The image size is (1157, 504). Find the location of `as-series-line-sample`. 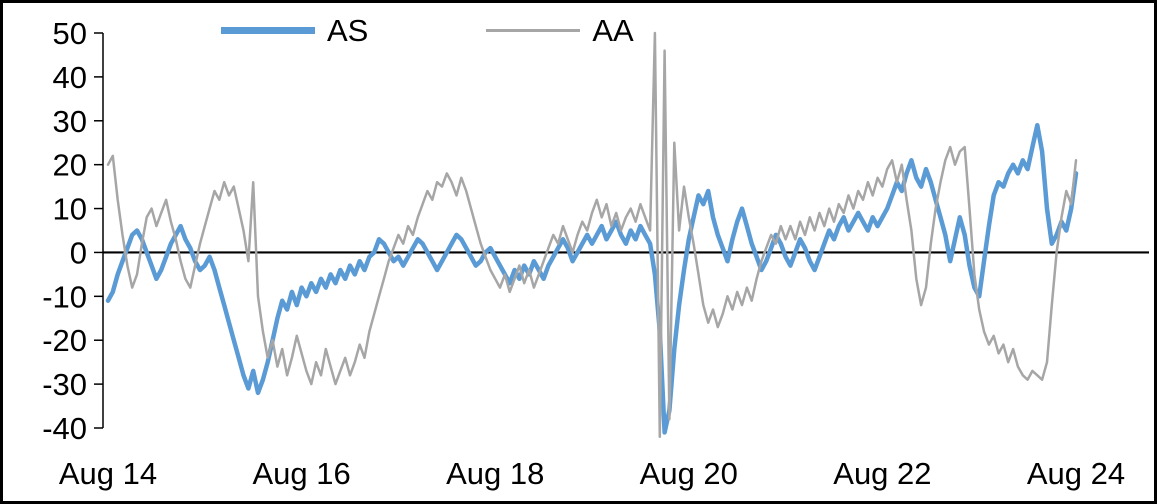

as-series-line-sample is located at coordinates (268, 30).